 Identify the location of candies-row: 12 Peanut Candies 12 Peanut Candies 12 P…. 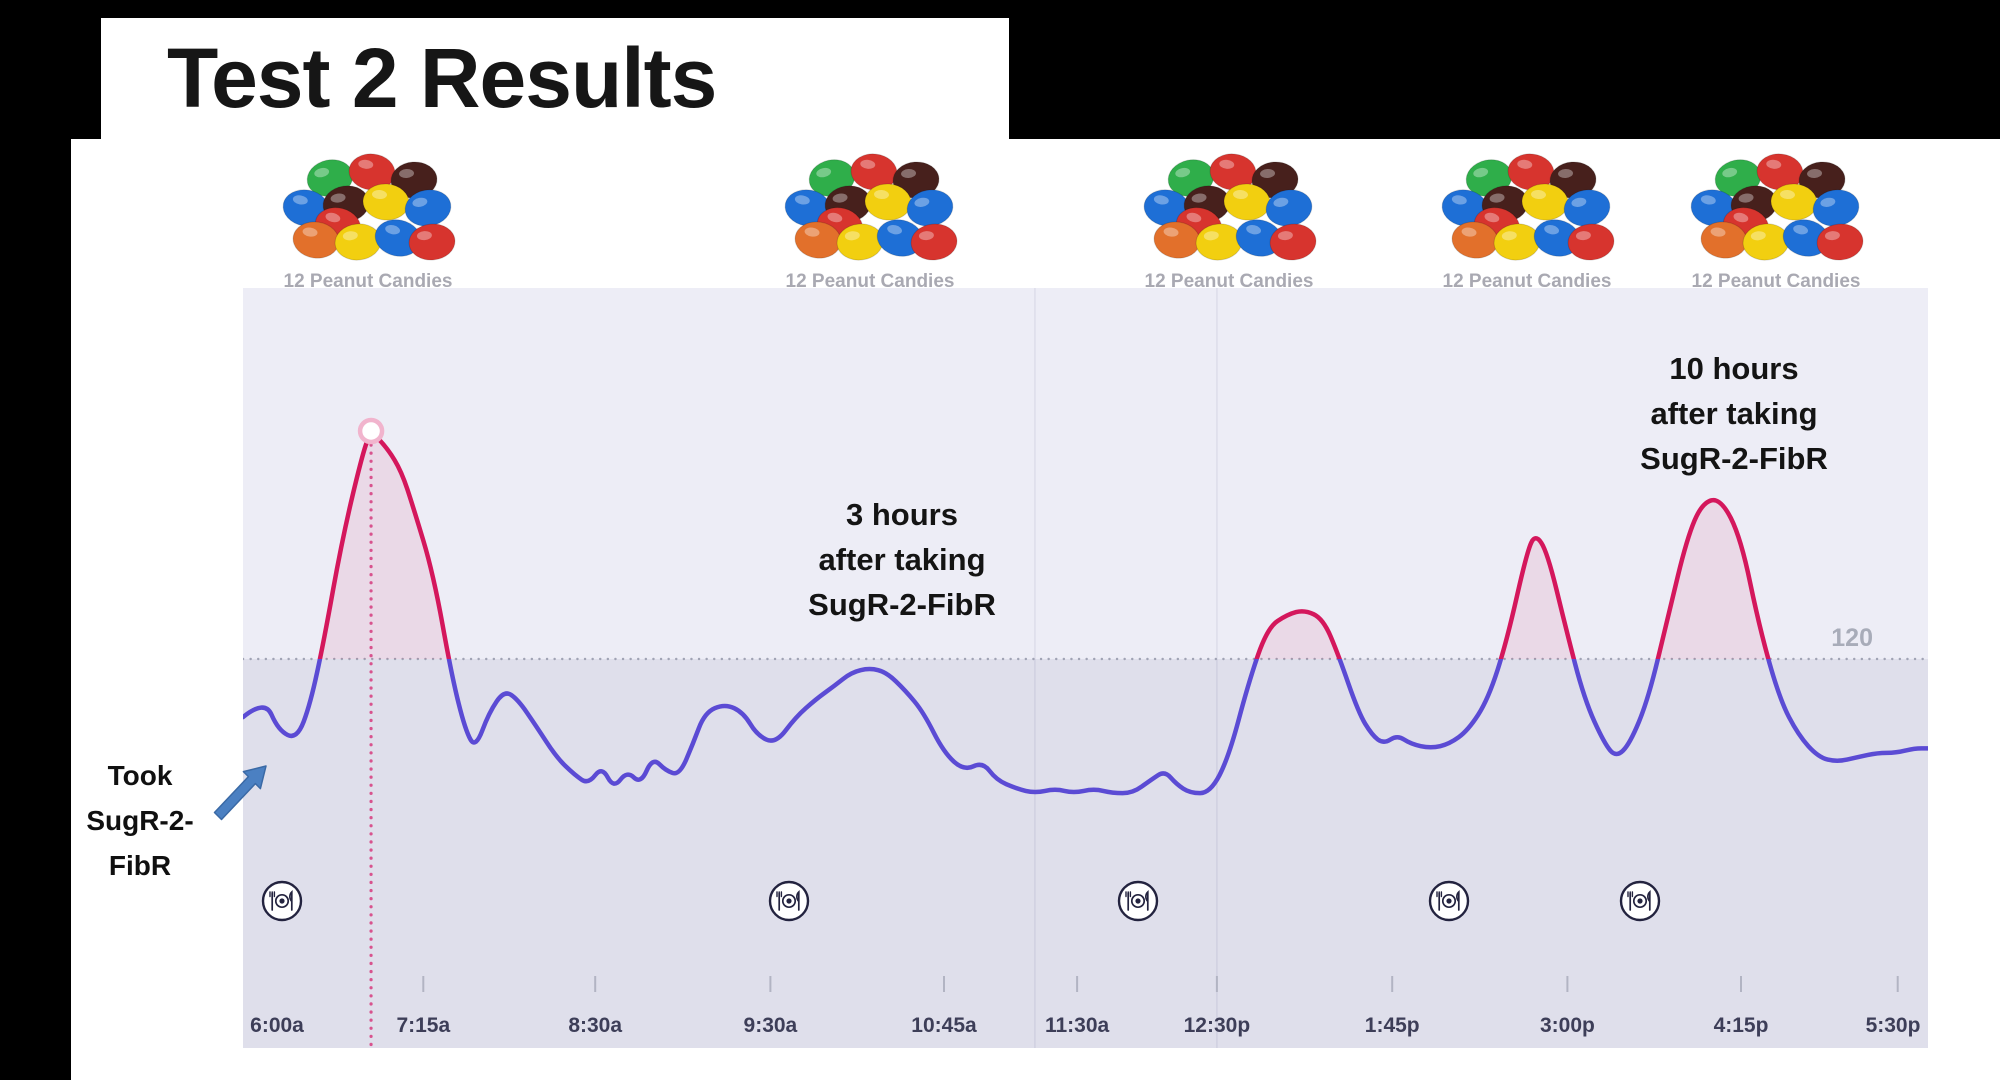
(1000, 223).